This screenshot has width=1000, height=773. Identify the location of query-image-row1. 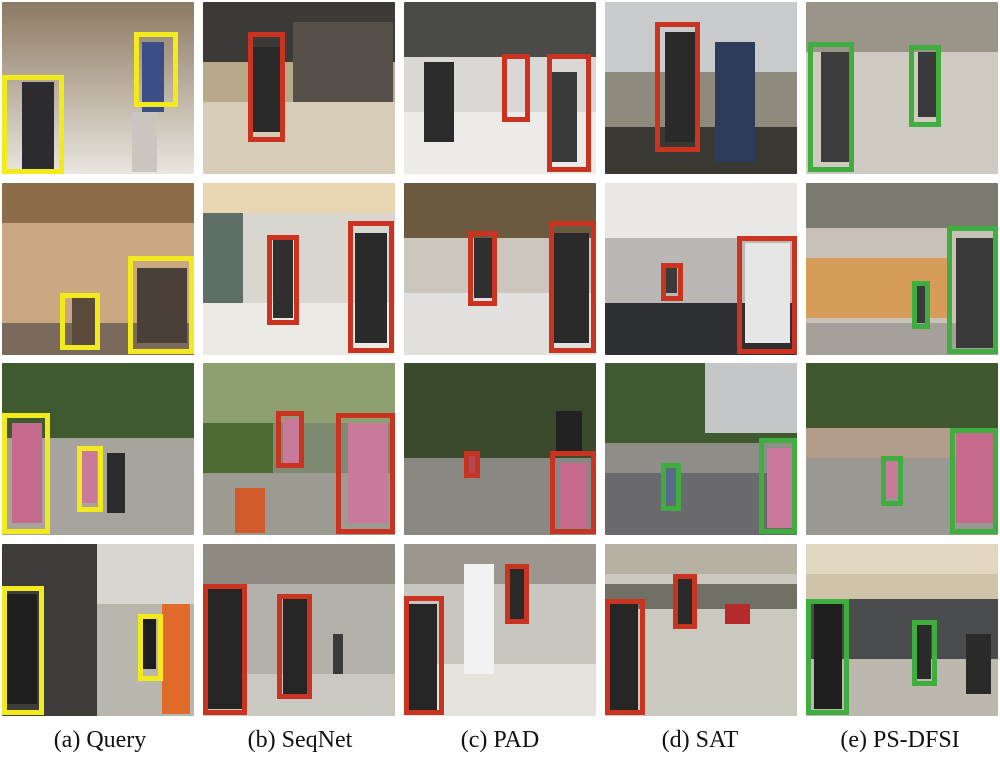
(98, 88).